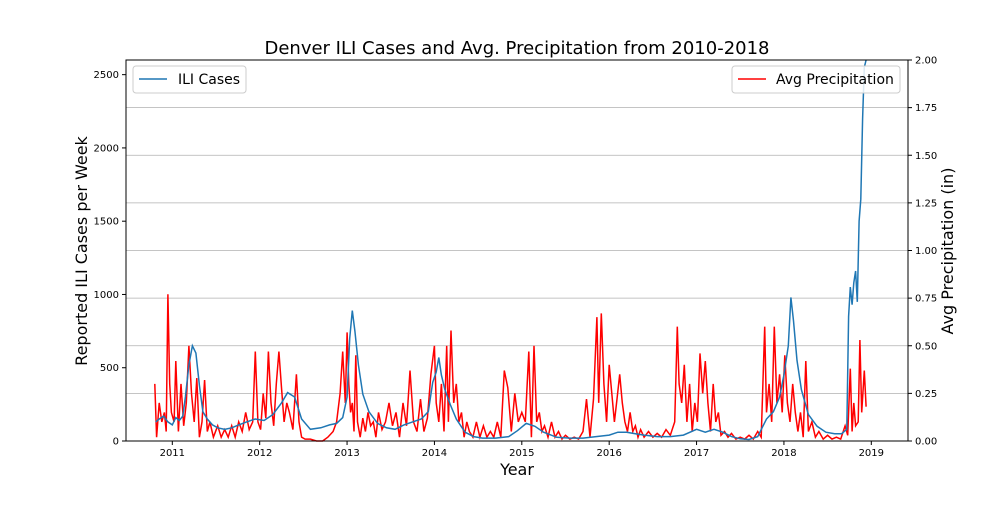  I want to click on x-axis-label: Year, so click(516, 469).